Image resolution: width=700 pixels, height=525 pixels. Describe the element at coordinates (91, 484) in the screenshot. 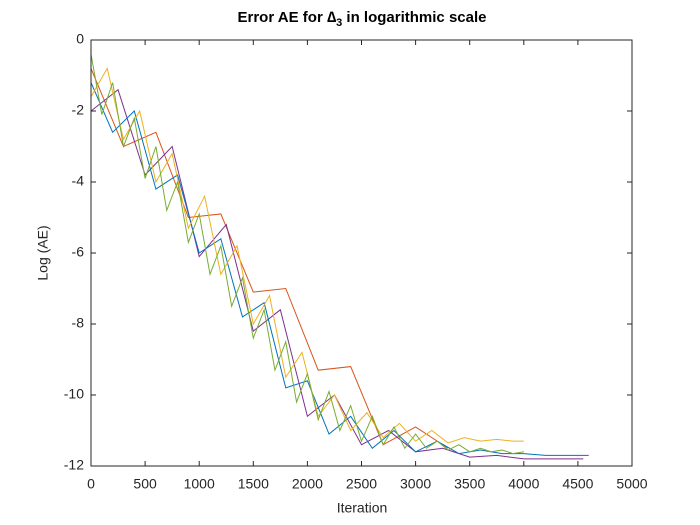

I see `x-tick-label: 0` at that location.